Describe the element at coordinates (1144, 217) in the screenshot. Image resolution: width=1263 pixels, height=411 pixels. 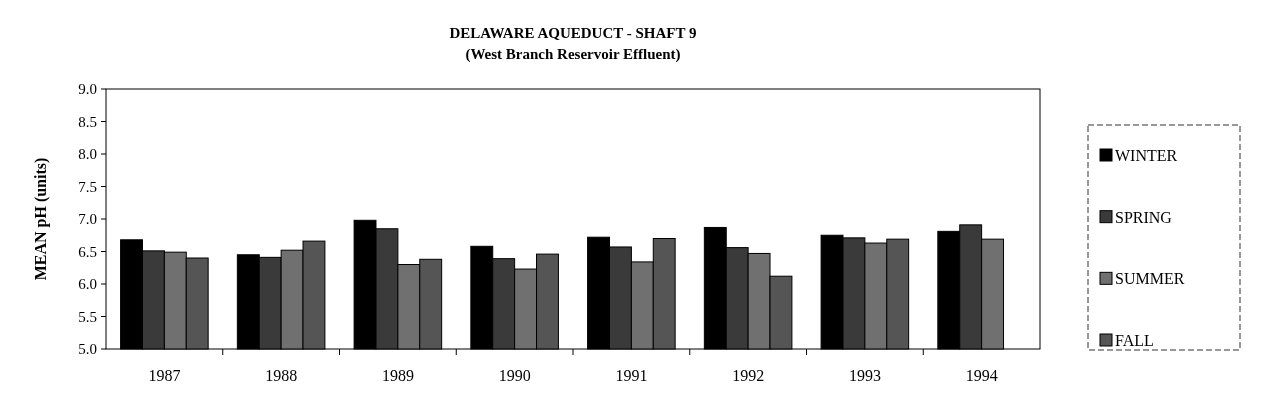
I see `legend-label: SPRING` at that location.